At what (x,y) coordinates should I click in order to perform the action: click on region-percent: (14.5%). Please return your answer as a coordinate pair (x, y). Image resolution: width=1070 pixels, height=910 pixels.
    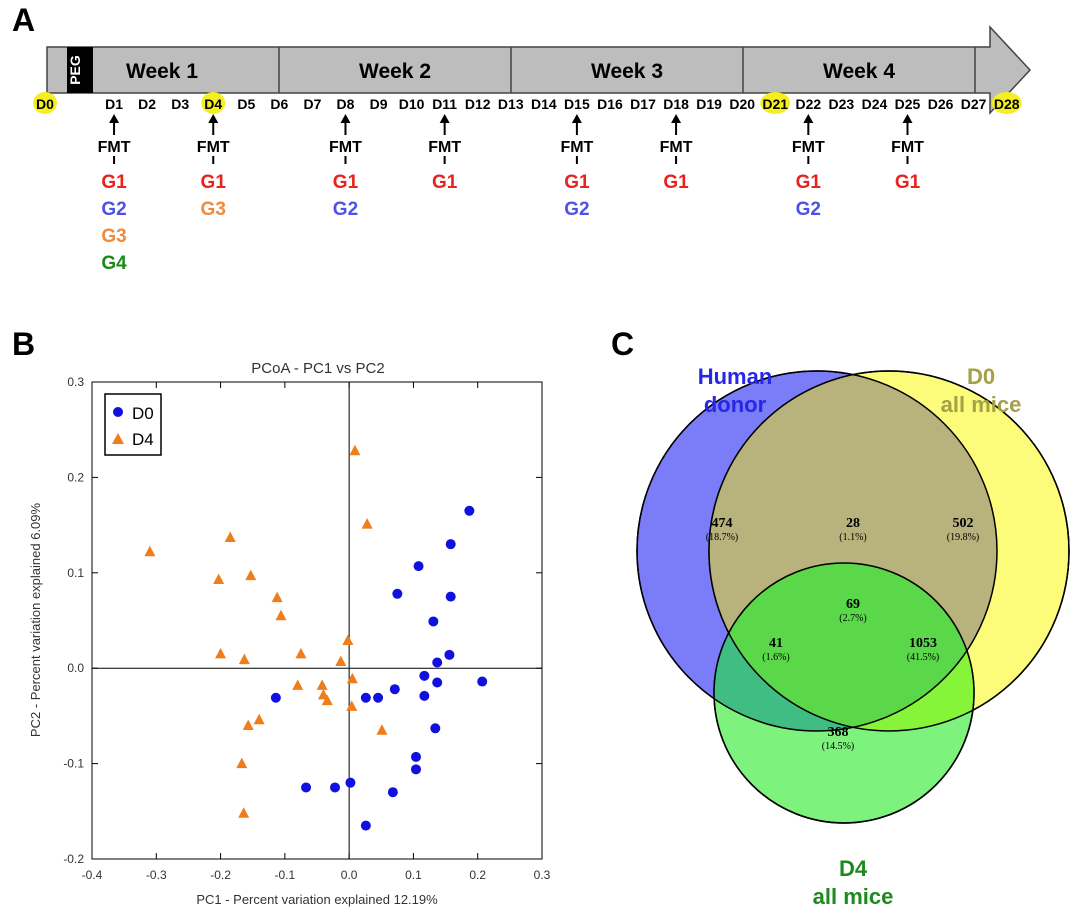
    Looking at the image, I should click on (838, 746).